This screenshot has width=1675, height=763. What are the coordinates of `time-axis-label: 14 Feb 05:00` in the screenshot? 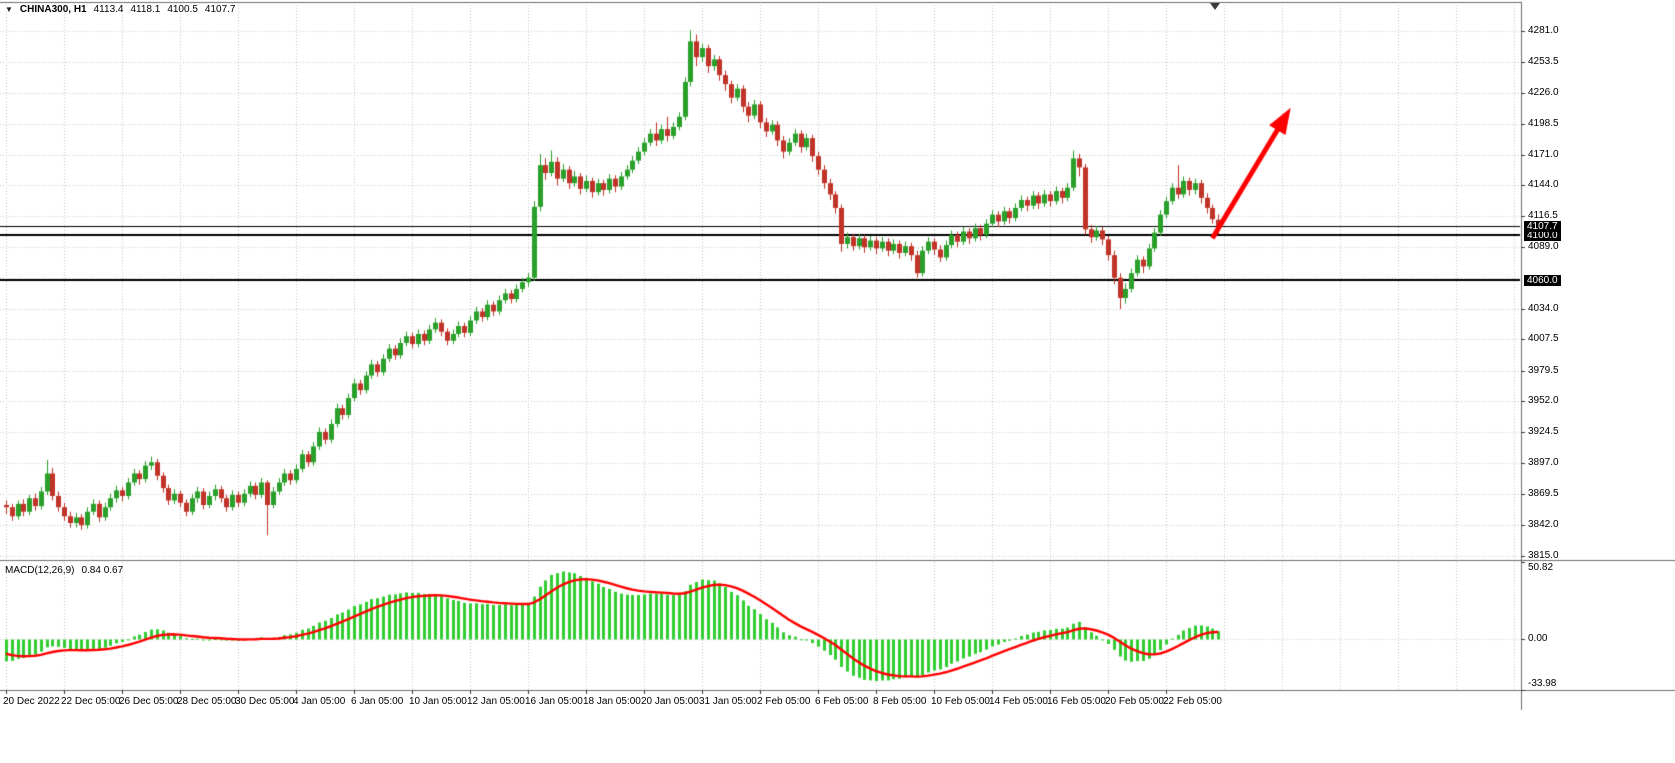 It's located at (1018, 701).